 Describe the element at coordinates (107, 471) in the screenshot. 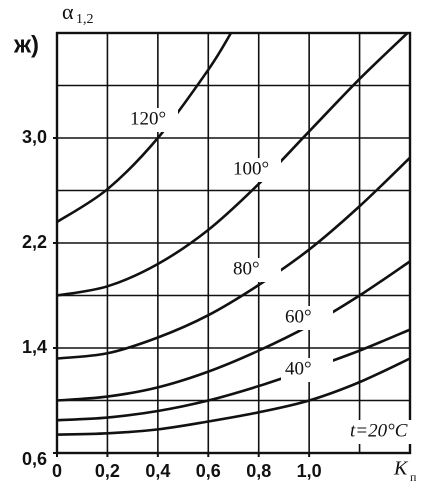

I see `x-tick-label: 0,2` at that location.